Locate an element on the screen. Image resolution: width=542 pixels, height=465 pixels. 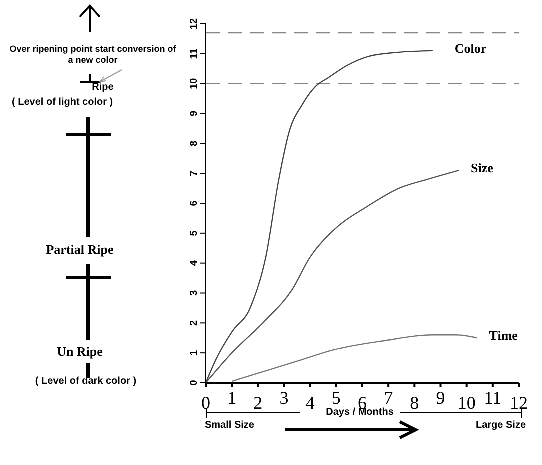
series-label: Color is located at coordinates (470, 48).